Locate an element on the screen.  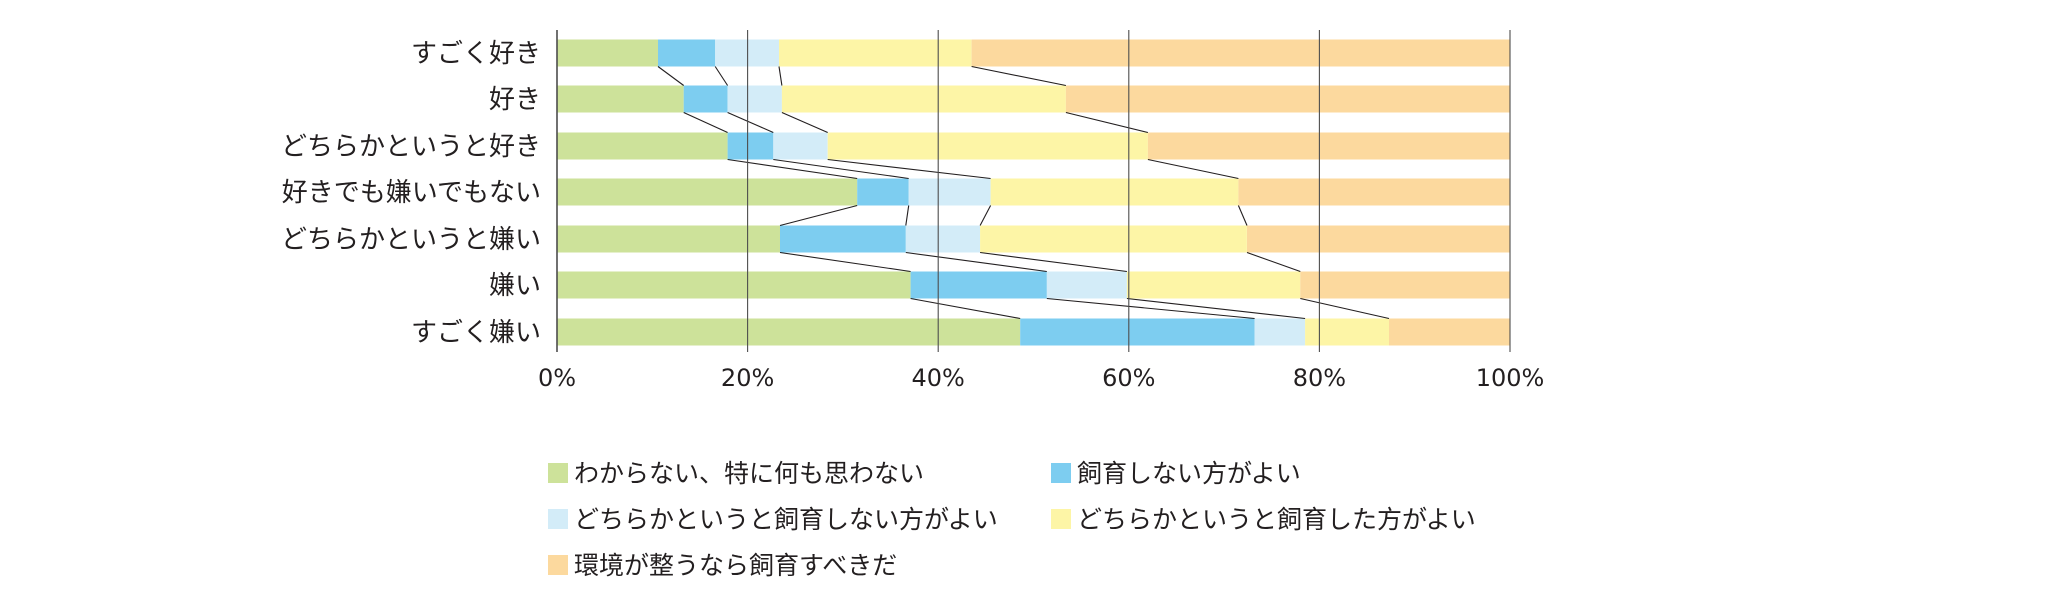
category-label: 好きでも嫌いでもない is located at coordinates (411, 193).